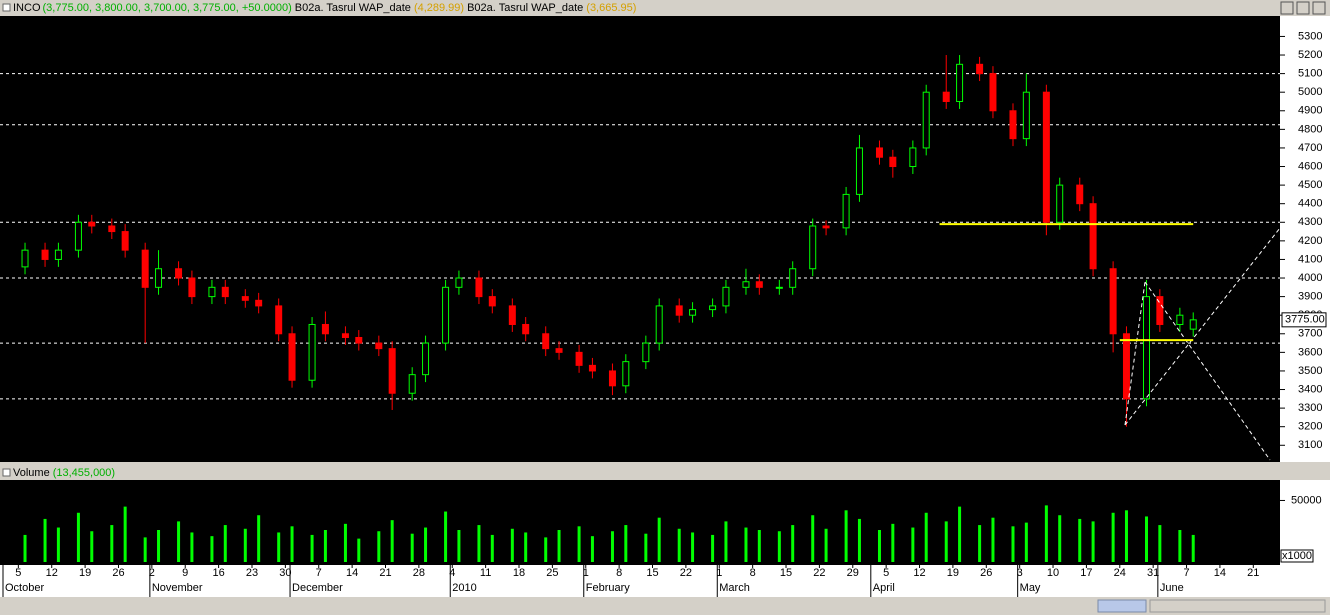  I want to click on y-tick-label: 4700, so click(1310, 148).